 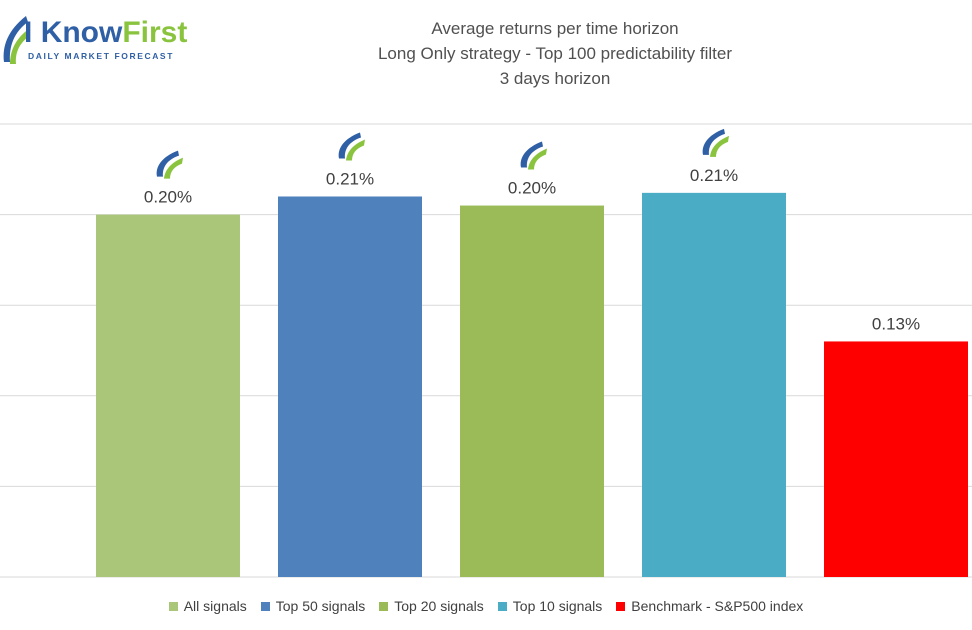 What do you see at coordinates (555, 78) in the screenshot?
I see `chart-subtitle-horizon: 3 days horizon` at bounding box center [555, 78].